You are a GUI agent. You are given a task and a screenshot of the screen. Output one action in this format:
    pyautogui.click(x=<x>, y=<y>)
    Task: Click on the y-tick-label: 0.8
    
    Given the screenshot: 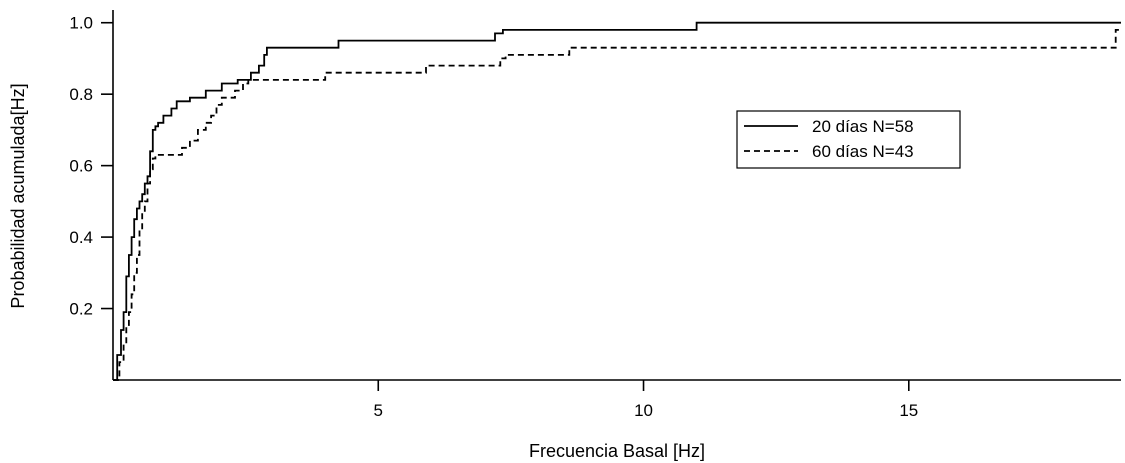 What is the action you would take?
    pyautogui.click(x=81, y=94)
    